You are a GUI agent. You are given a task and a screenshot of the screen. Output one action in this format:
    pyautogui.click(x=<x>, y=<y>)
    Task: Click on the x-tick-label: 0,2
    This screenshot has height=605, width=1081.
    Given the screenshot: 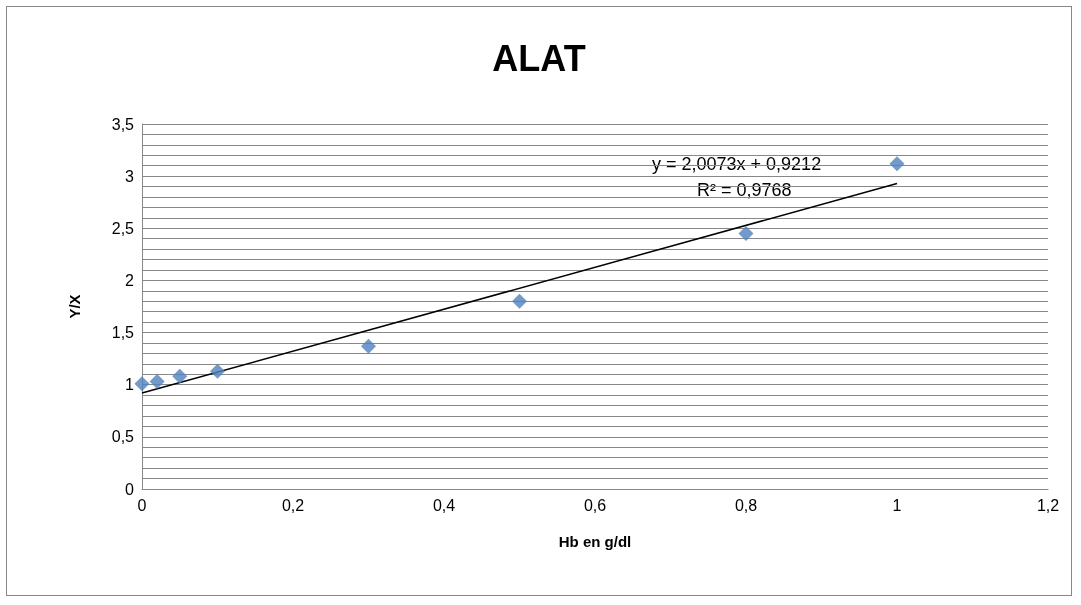 What is the action you would take?
    pyautogui.click(x=293, y=505)
    